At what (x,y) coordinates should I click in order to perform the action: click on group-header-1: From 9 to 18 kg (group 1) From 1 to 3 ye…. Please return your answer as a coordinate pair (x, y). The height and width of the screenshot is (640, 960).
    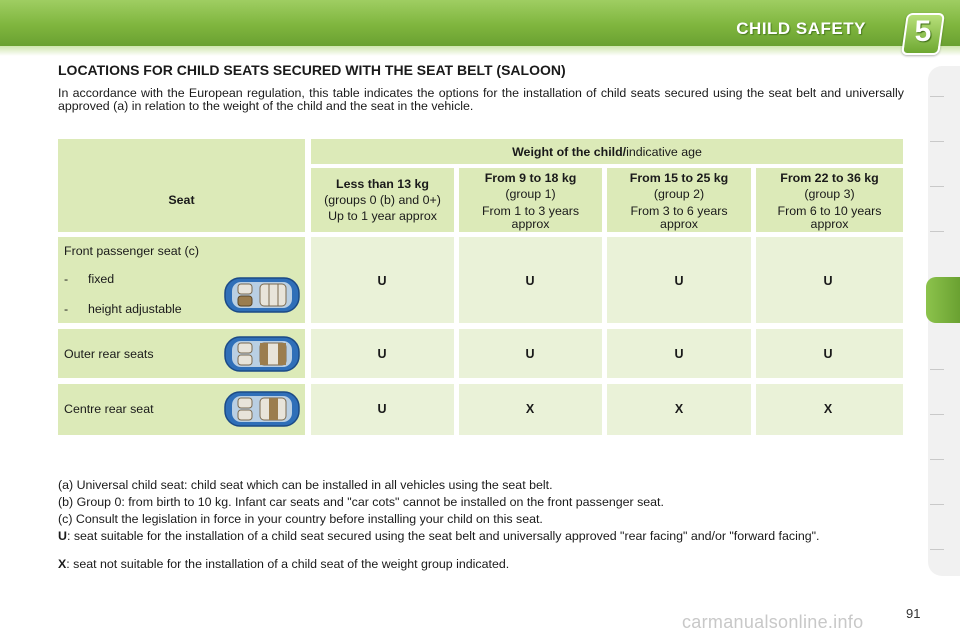
    Looking at the image, I should click on (530, 201).